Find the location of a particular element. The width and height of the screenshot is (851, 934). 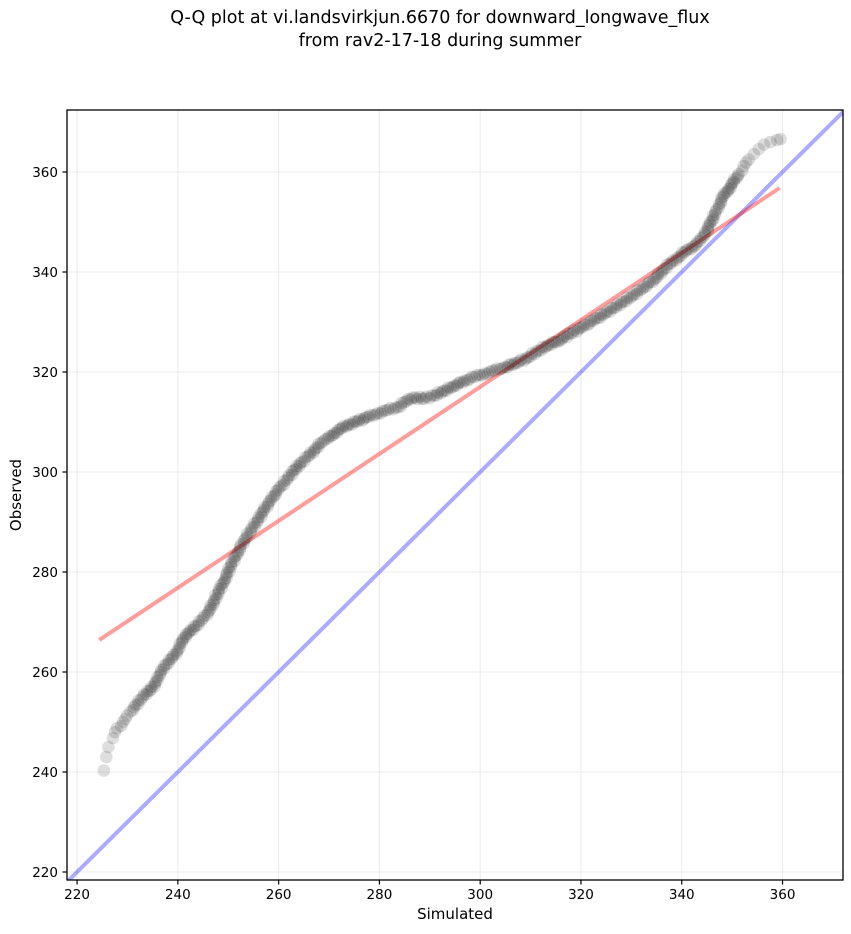

y-axis-label: Observed is located at coordinates (16, 495).